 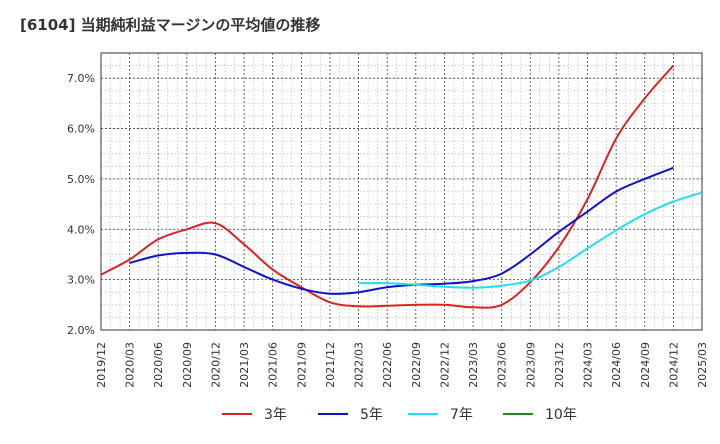 I want to click on x-tick-label: 2024/06, so click(x=616, y=365).